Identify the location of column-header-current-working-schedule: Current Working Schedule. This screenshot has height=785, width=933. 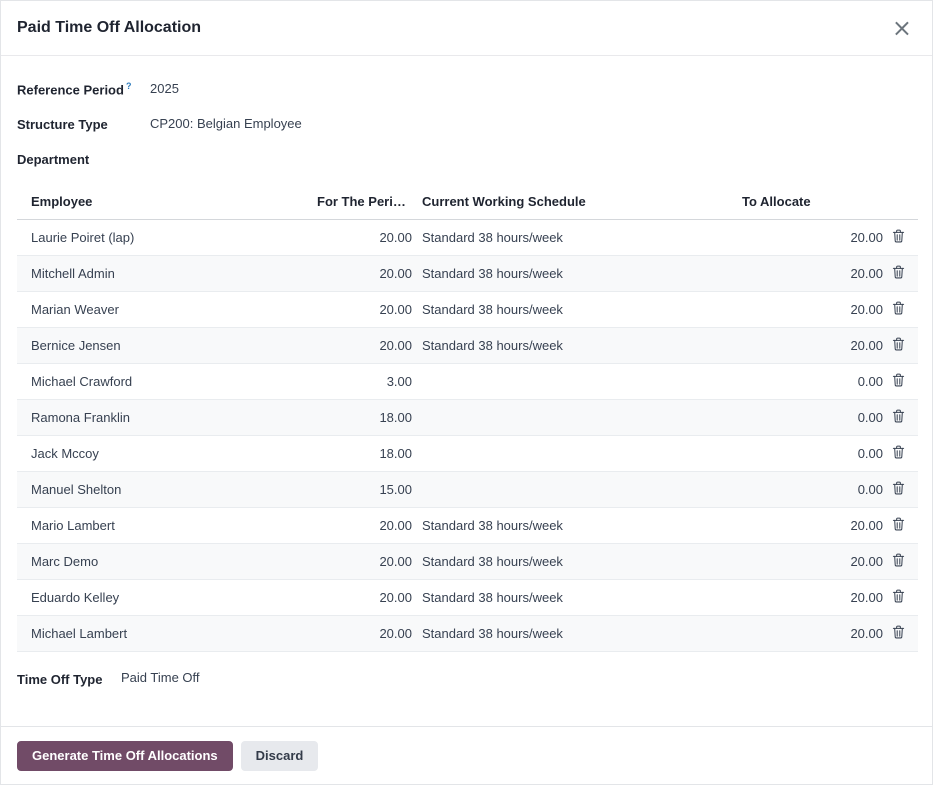
(577, 202).